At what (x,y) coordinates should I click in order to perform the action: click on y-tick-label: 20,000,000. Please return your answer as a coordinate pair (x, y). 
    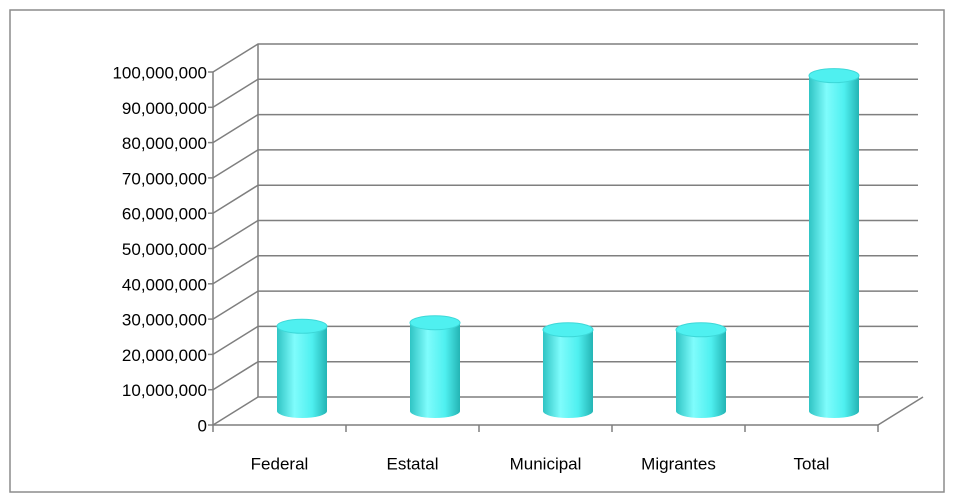
    Looking at the image, I should click on (164, 355).